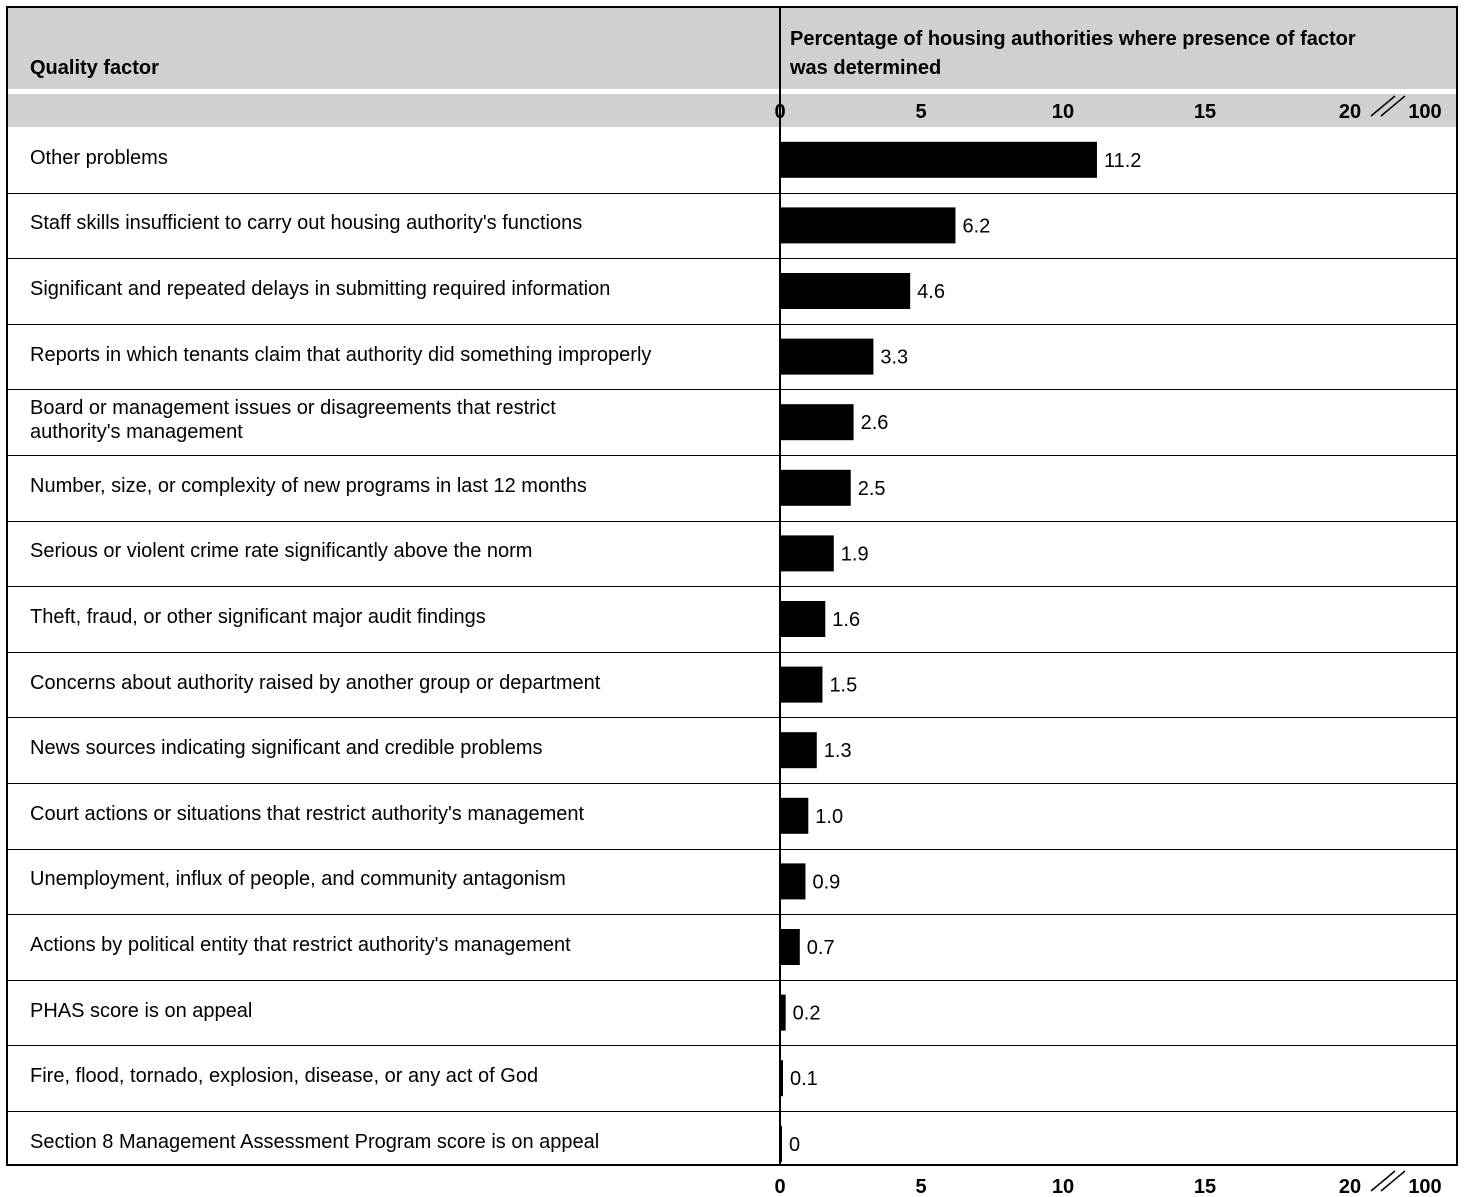 This screenshot has width=1466, height=1197. I want to click on value-label: 4.6, so click(931, 292).